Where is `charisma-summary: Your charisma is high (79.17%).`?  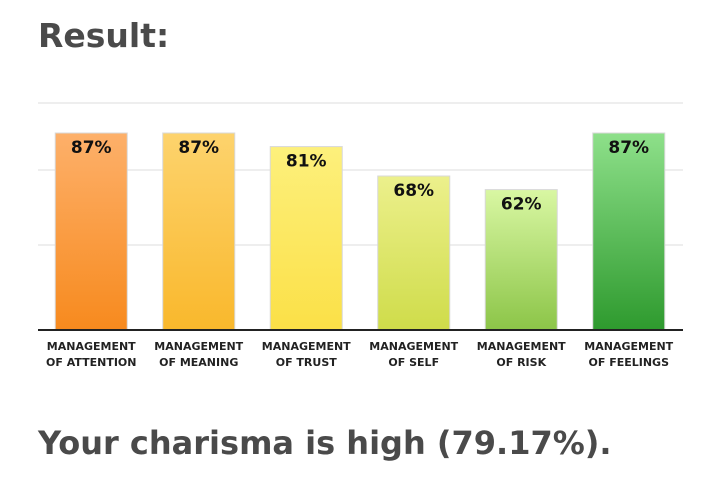 charisma-summary: Your charisma is high (79.17%). is located at coordinates (325, 443).